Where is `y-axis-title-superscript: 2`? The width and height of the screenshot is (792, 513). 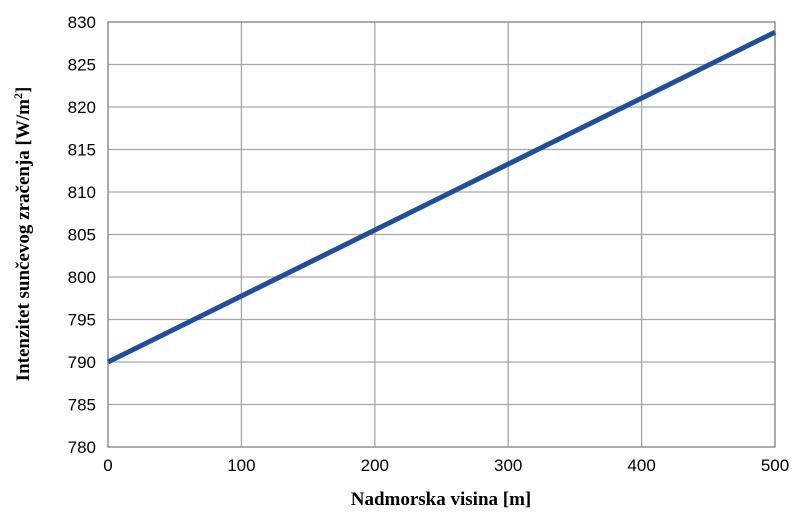
y-axis-title-superscript: 2 is located at coordinates (18, 96).